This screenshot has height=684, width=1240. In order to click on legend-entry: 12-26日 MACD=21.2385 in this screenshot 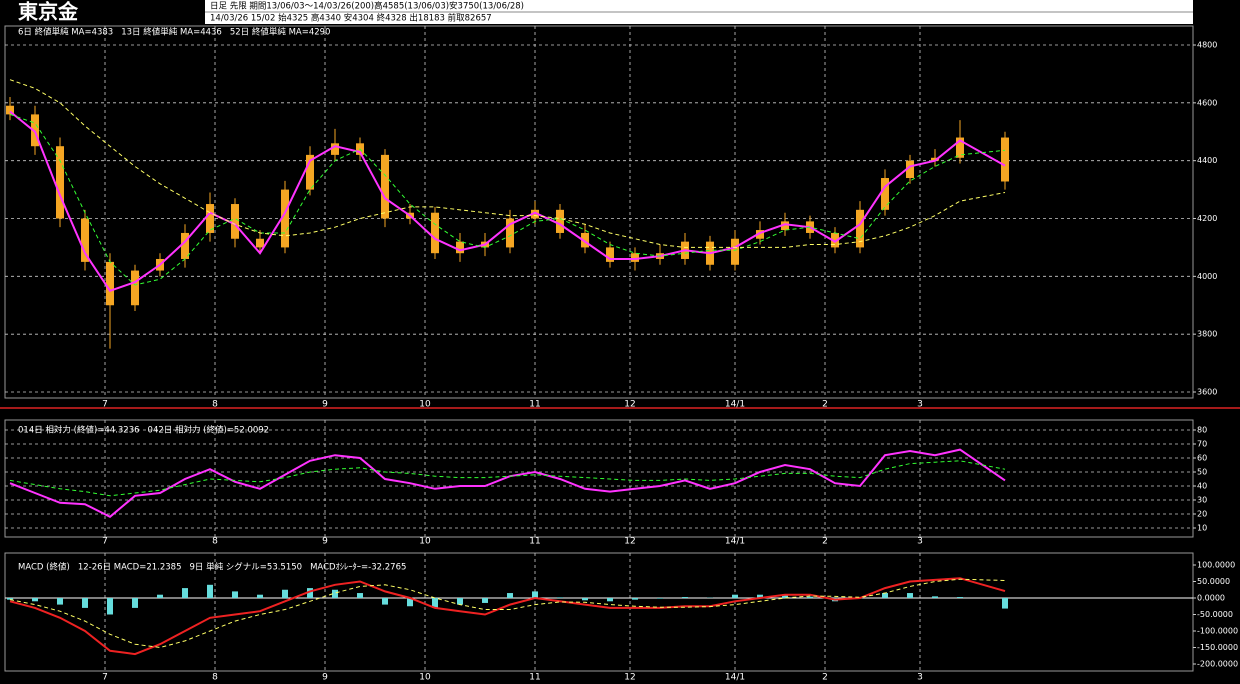, I will do `click(130, 568)`.